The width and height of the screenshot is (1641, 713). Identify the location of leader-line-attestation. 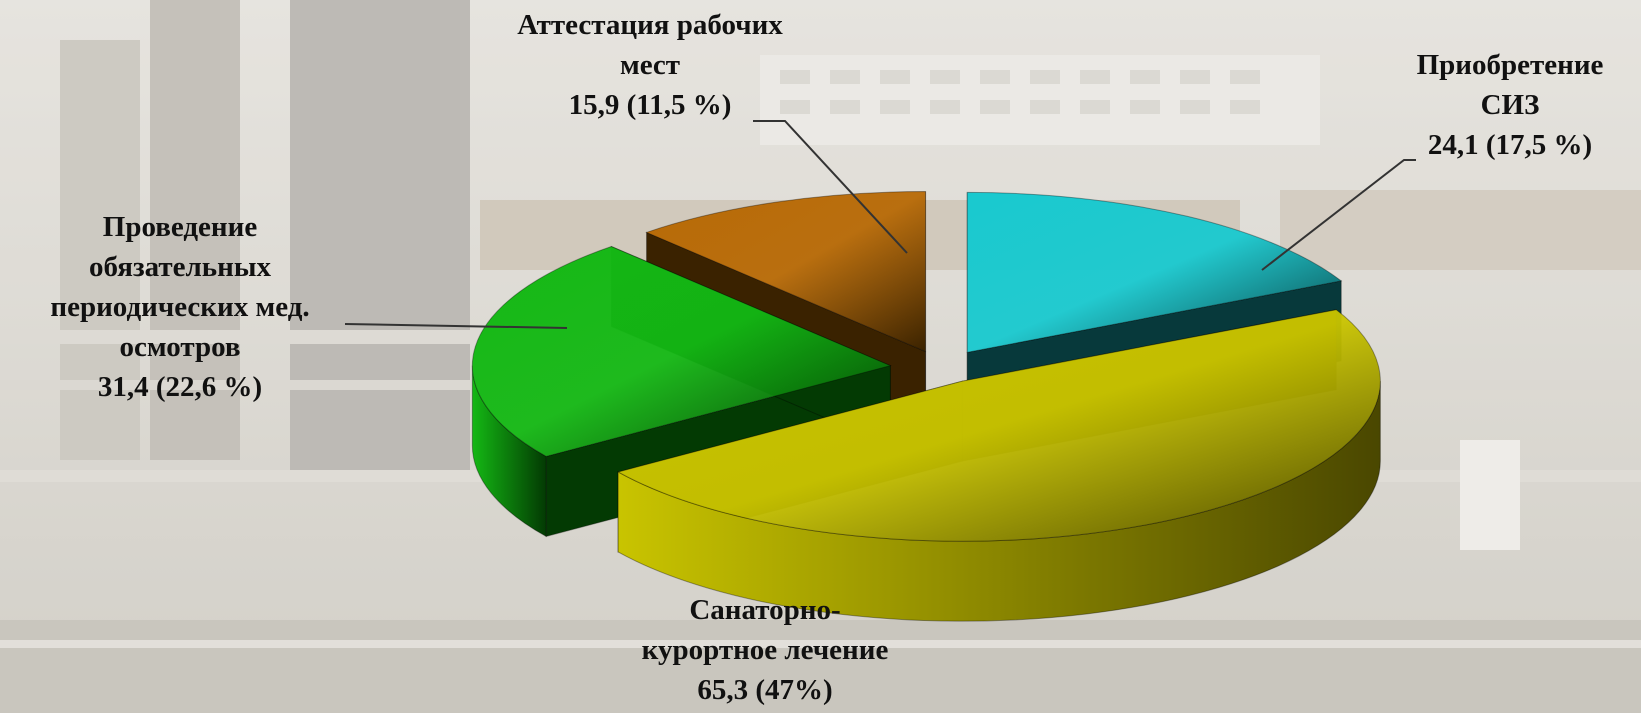
(830, 187).